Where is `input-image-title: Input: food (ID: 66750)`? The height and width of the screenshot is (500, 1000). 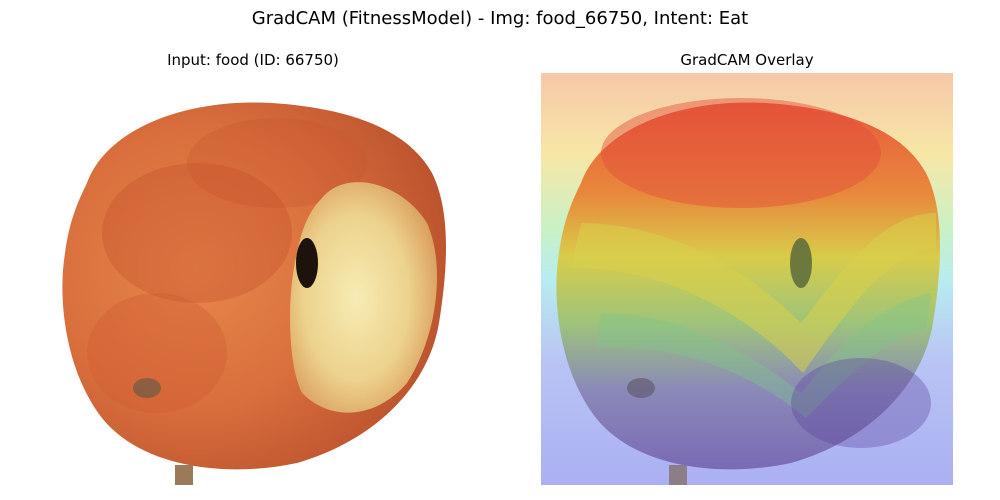
input-image-title: Input: food (ID: 66750) is located at coordinates (253, 60).